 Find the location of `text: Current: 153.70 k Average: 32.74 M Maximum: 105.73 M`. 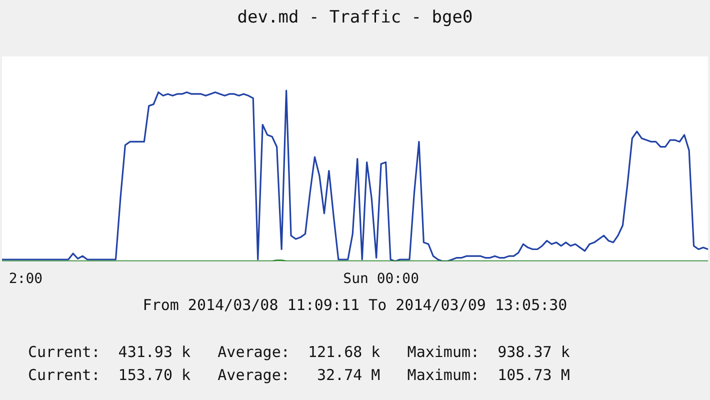

text: Current: 153.70 k Average: 32.74 M Maximum: 105.73 M is located at coordinates (299, 375).